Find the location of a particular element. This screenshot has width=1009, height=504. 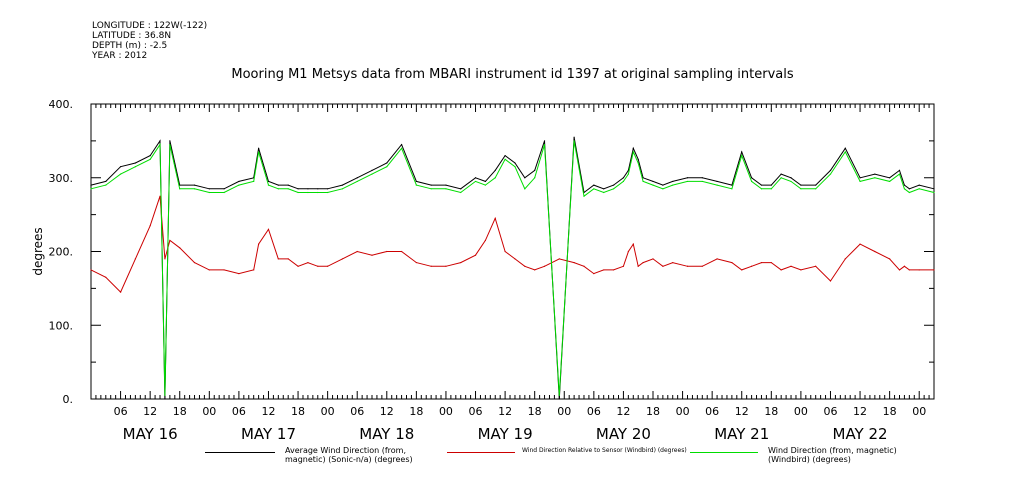

y-tick-label: 200. is located at coordinates (61, 252).